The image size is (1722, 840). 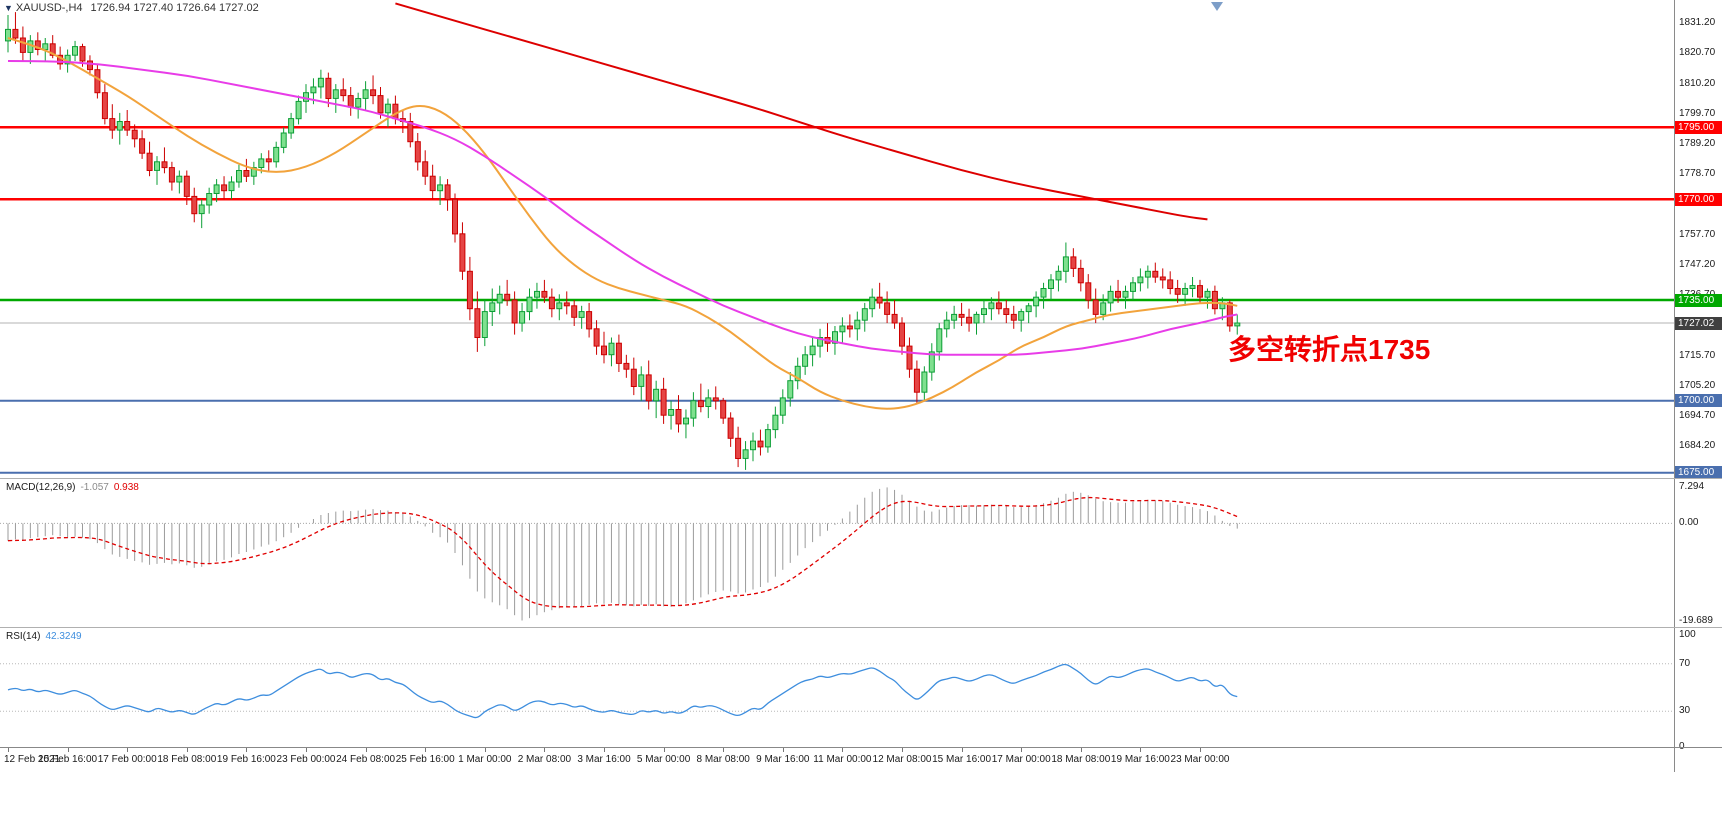 What do you see at coordinates (49, 8) in the screenshot?
I see `symbol-timeframe-label: XAUUSD-,H4` at bounding box center [49, 8].